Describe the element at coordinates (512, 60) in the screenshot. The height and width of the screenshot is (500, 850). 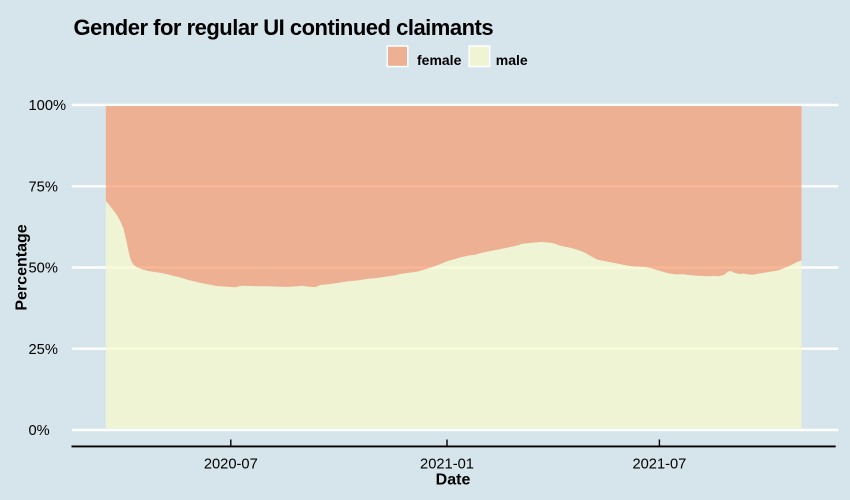
I see `svg-text: male` at that location.